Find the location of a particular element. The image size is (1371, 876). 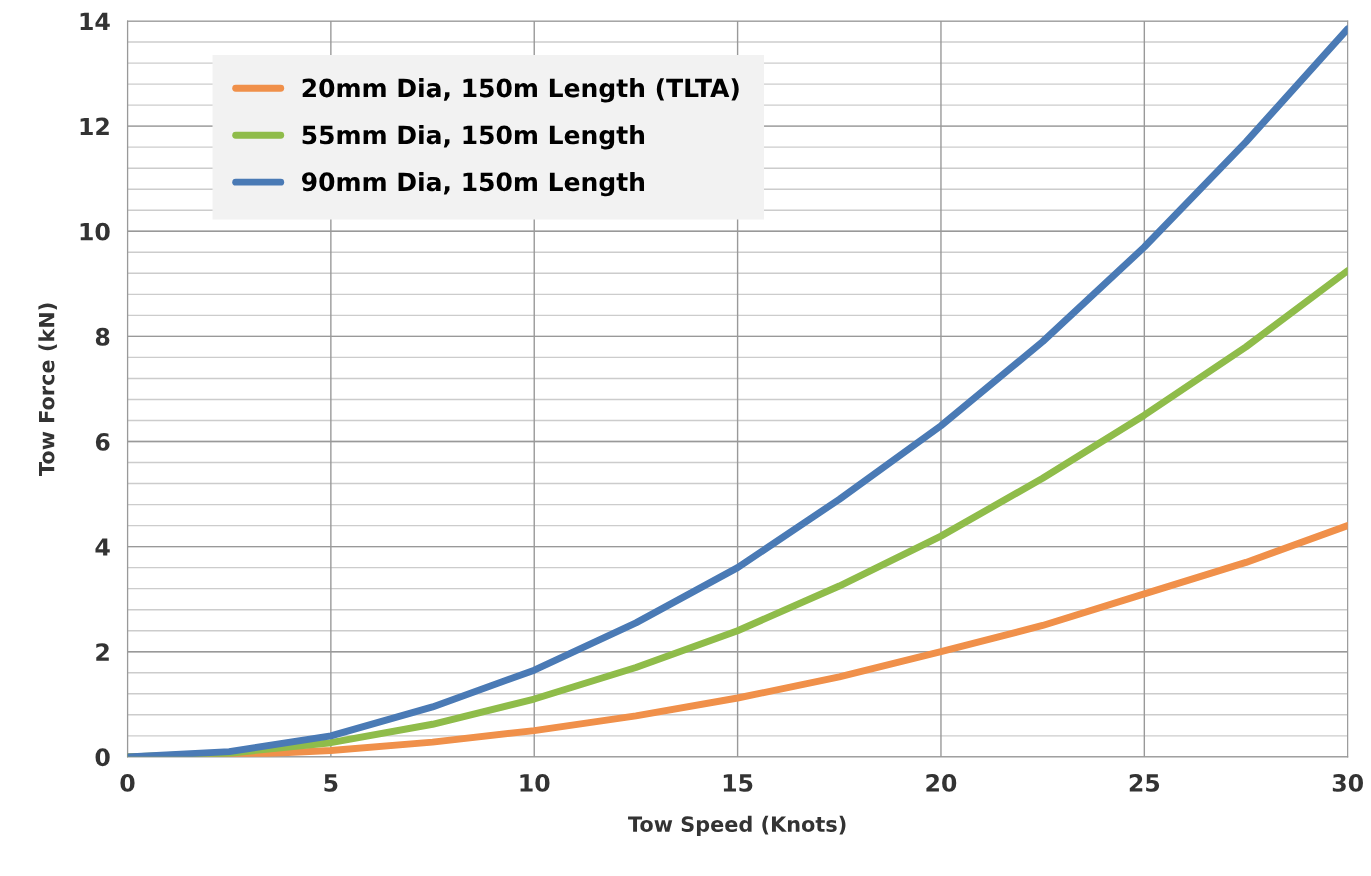

y-tick-label: 14 is located at coordinates (95, 21).